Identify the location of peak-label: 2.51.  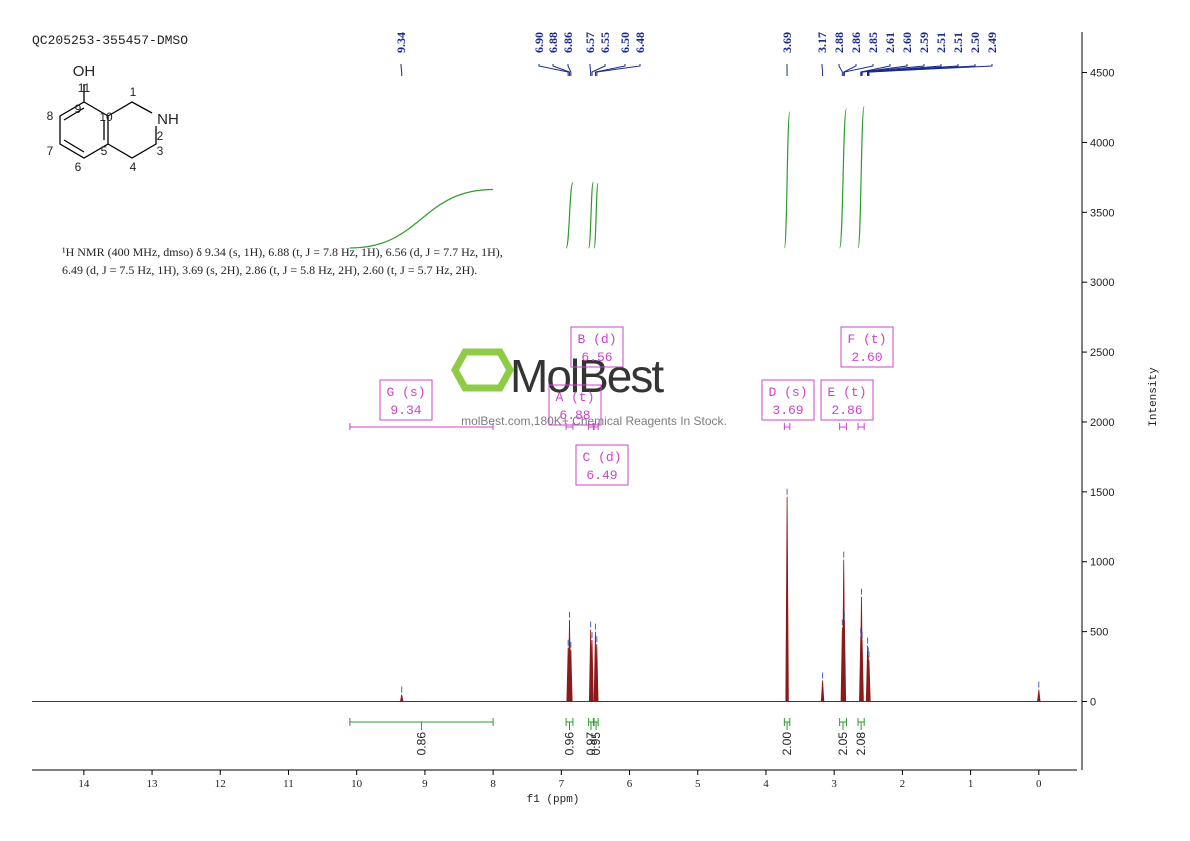
(958, 42).